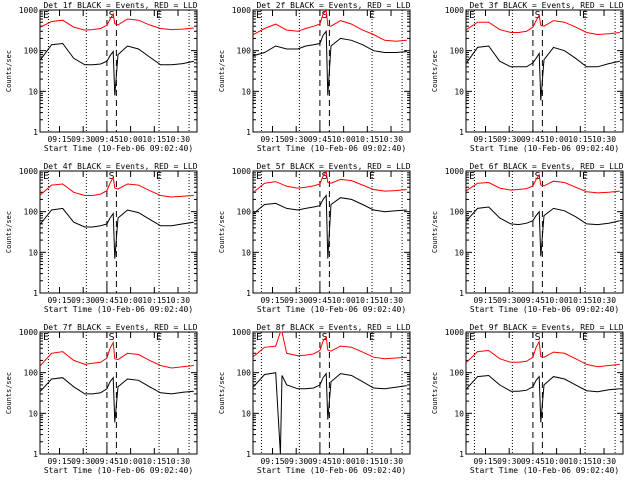  I want to click on panel-title: Det 4f BLACK = Events, RED = LLD, so click(120, 166).